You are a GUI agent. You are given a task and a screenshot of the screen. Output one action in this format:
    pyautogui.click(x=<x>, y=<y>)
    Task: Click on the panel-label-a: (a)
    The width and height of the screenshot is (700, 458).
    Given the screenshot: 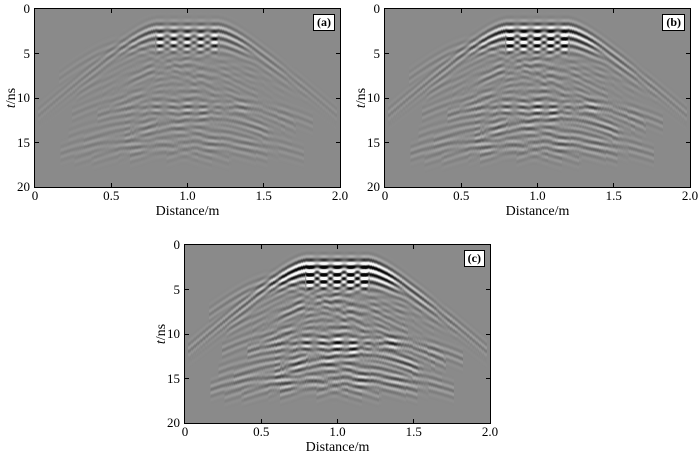 What is the action you would take?
    pyautogui.click(x=324, y=22)
    